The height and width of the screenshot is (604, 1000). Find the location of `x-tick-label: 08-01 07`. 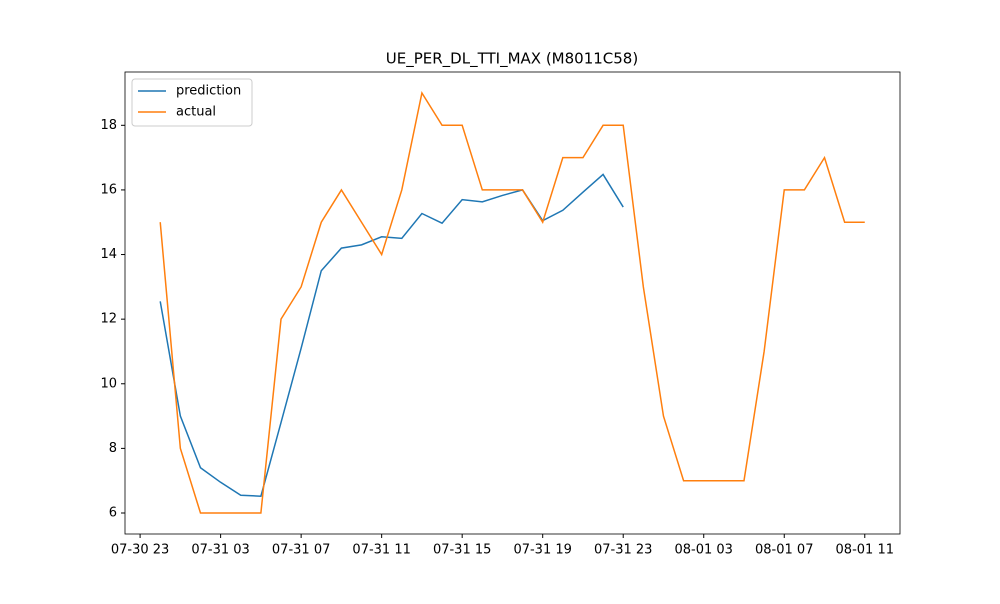

x-tick-label: 08-01 07 is located at coordinates (784, 550).